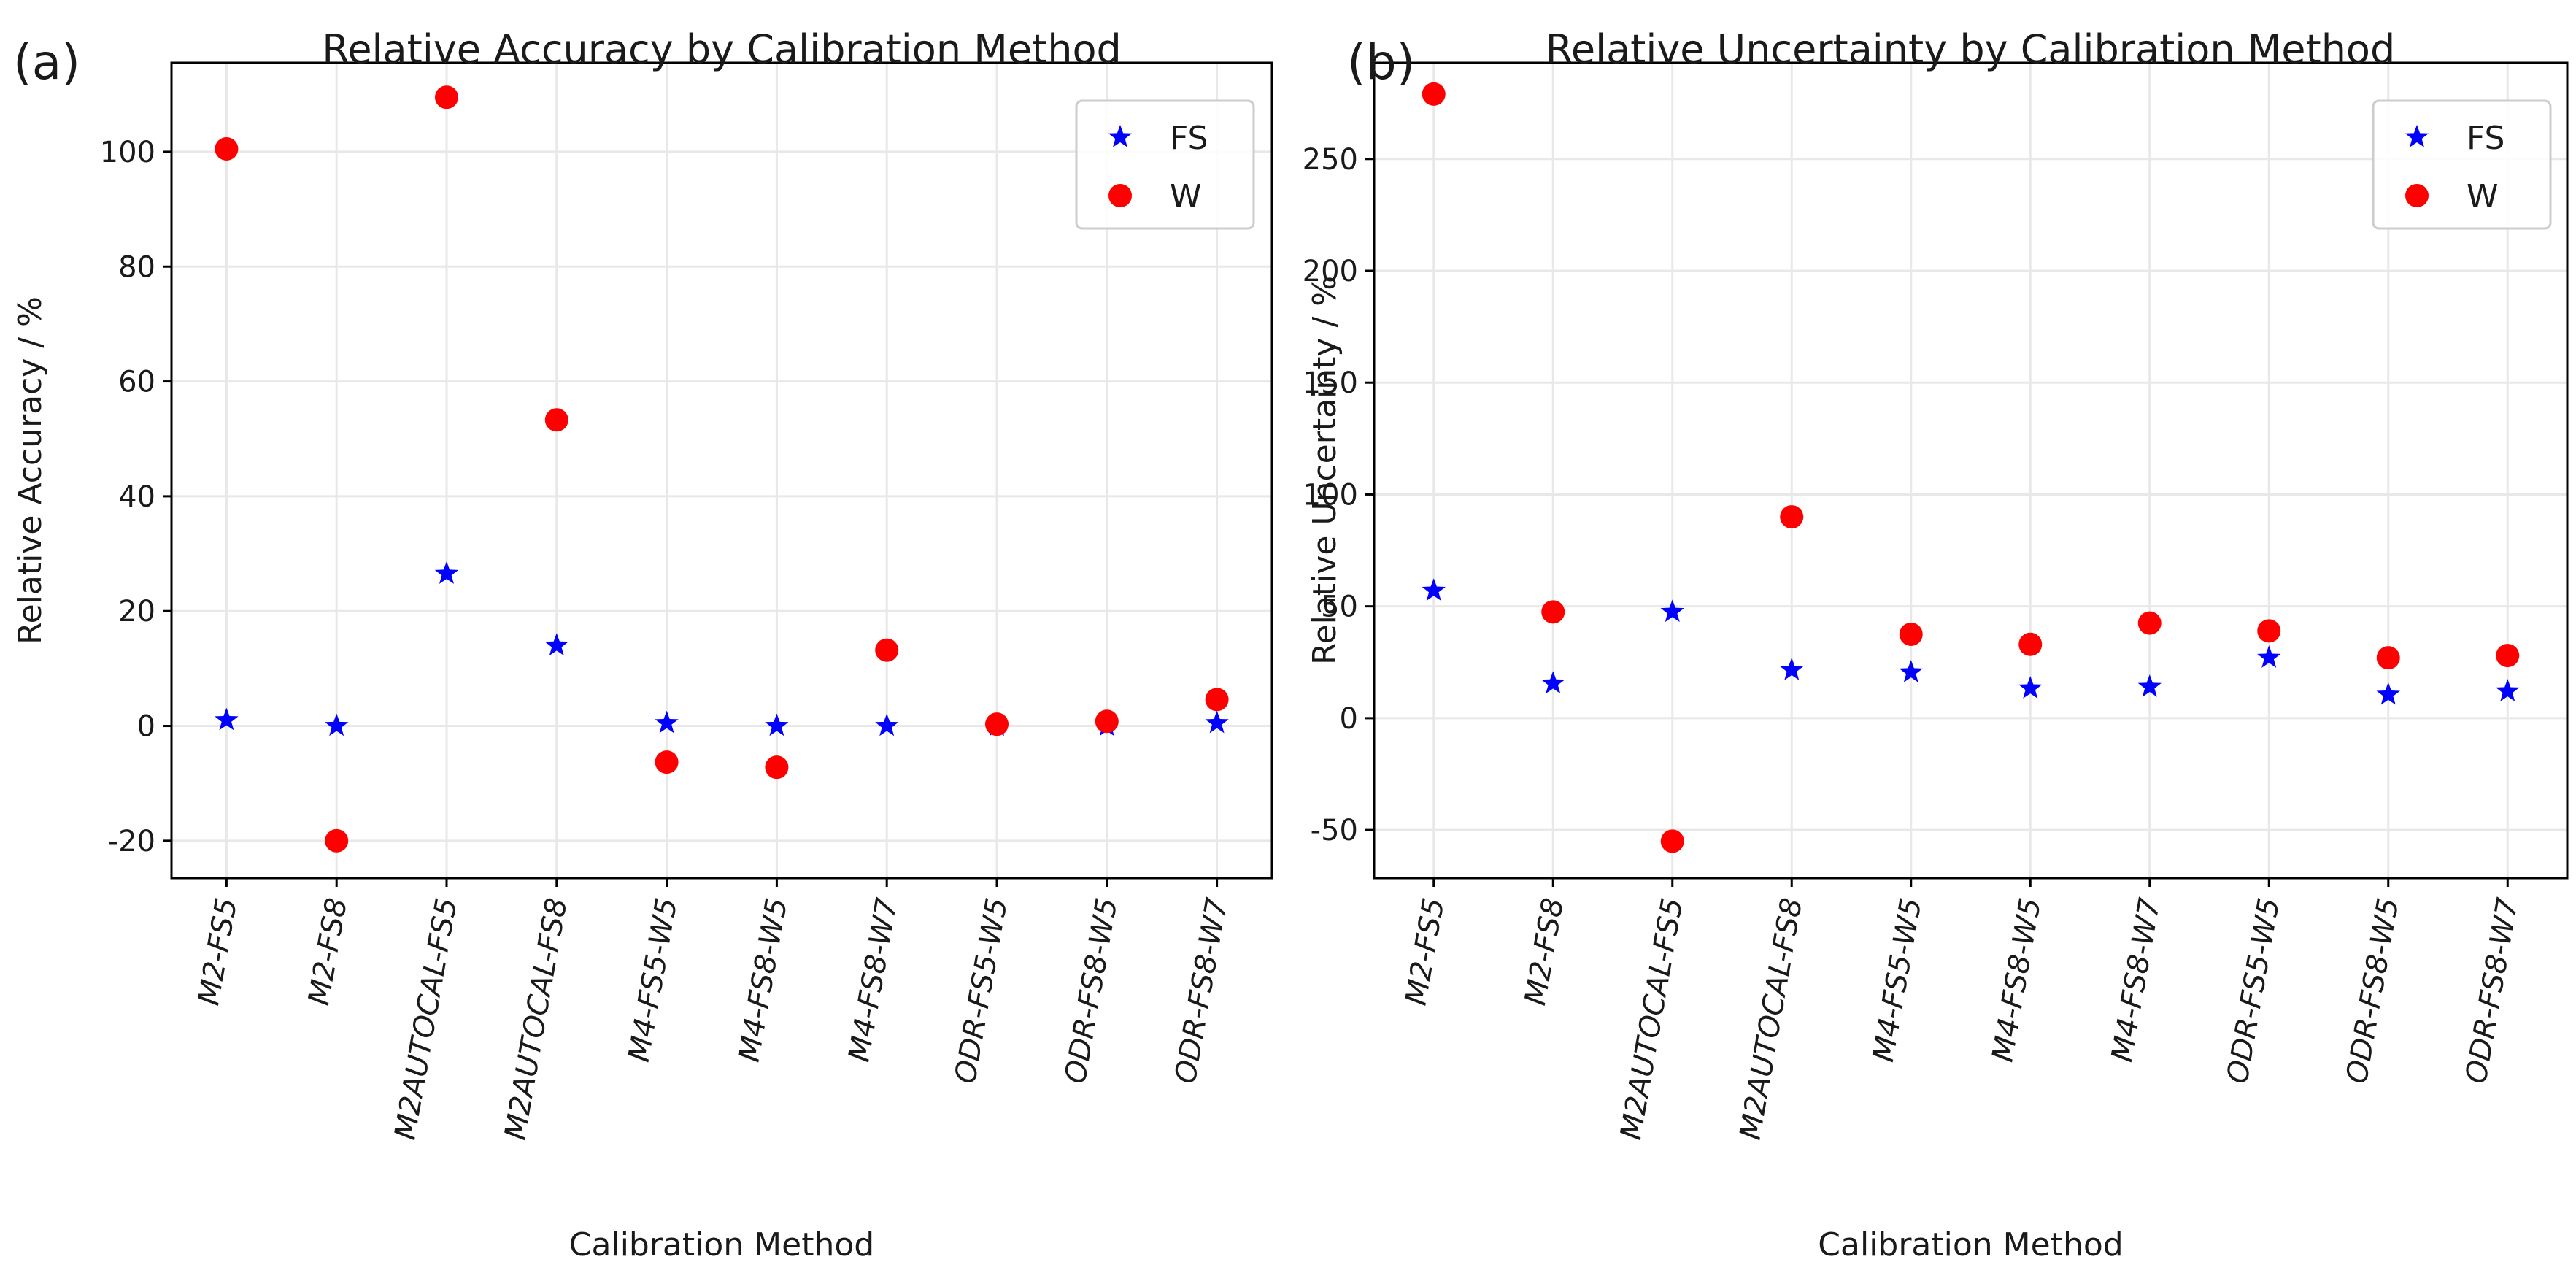  I want to click on y-tick-label: 60, so click(136, 382).